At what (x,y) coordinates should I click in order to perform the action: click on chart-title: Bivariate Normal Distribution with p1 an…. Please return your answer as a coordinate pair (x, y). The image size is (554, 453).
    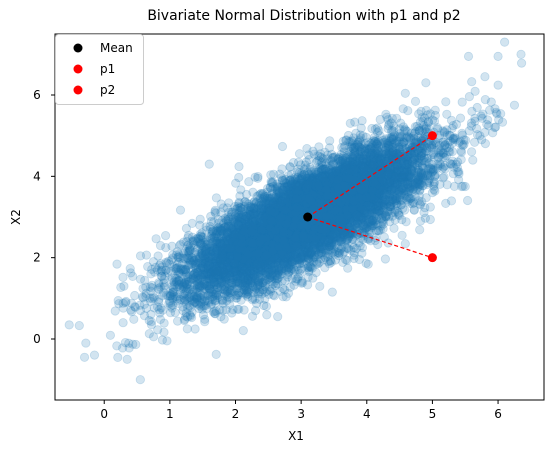
    Looking at the image, I should click on (303, 16).